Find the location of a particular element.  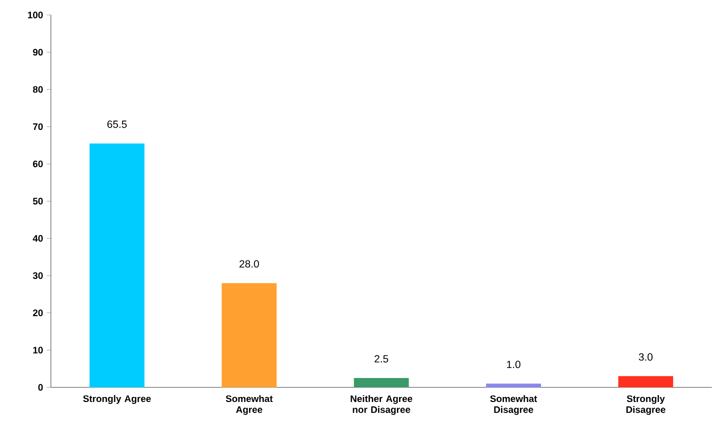

data-label: 3.0 is located at coordinates (645, 357).